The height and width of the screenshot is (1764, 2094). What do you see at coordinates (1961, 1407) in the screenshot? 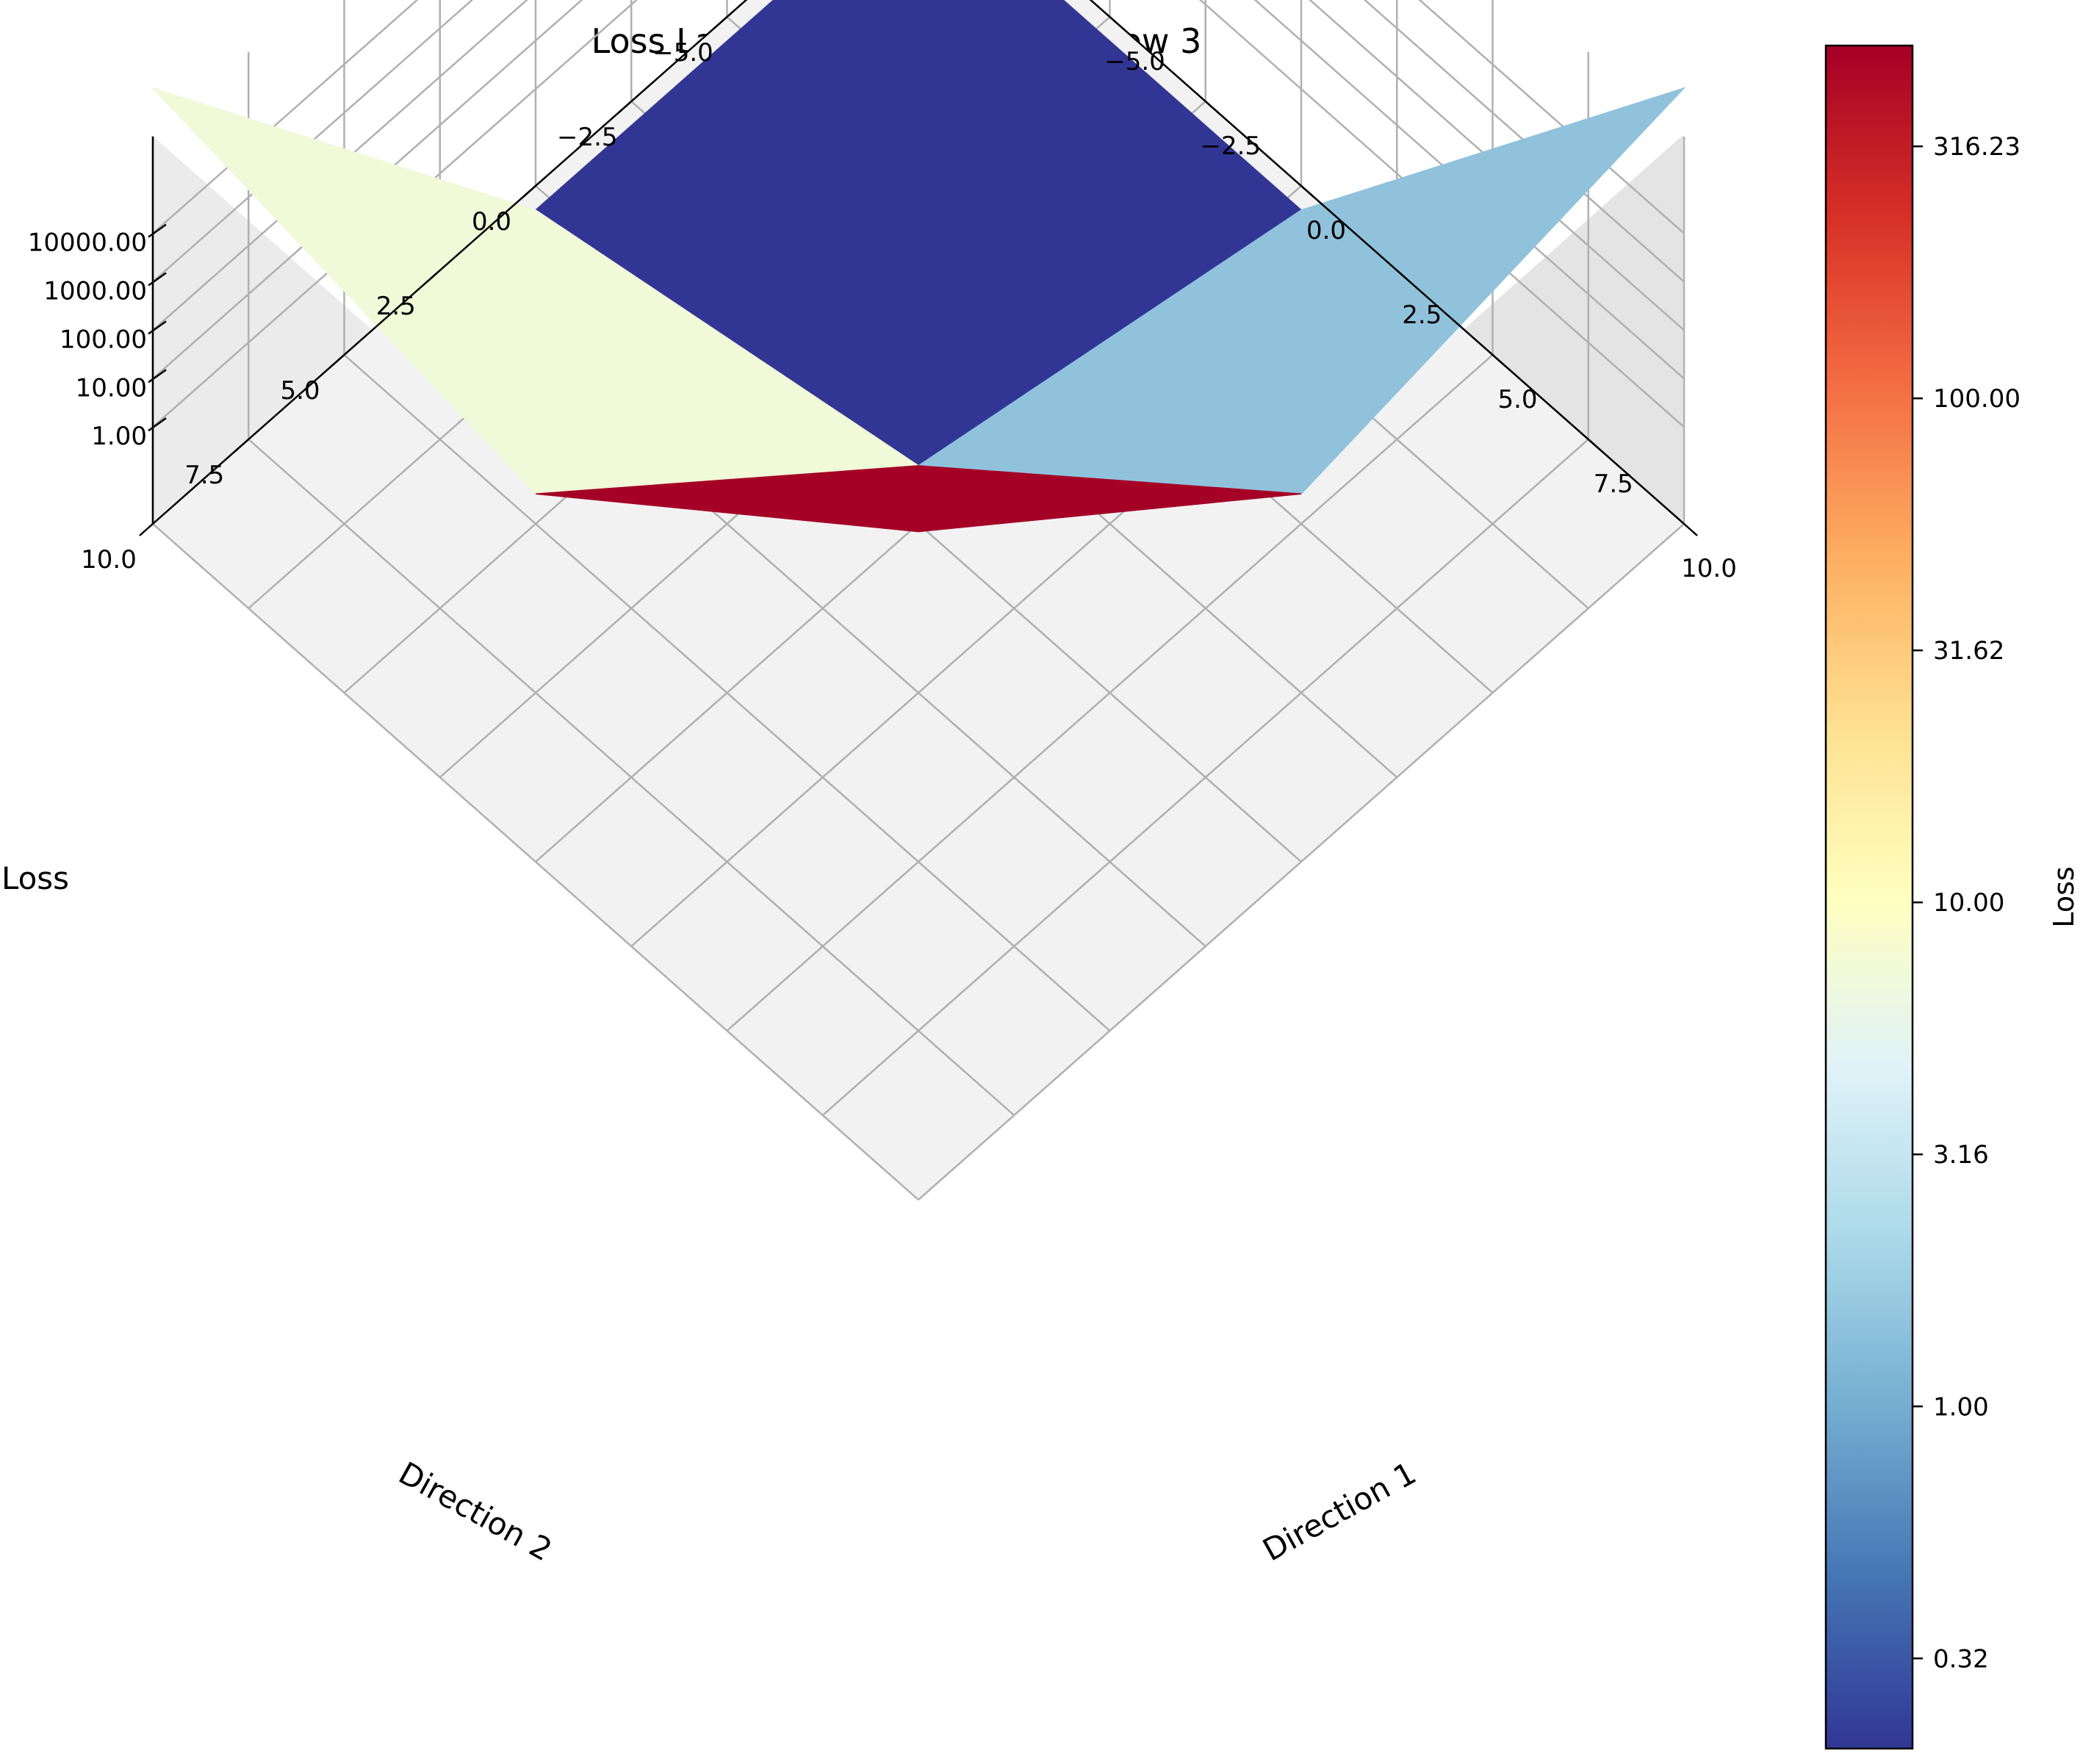
I see `colorbar-tick-label: 1.00` at bounding box center [1961, 1407].